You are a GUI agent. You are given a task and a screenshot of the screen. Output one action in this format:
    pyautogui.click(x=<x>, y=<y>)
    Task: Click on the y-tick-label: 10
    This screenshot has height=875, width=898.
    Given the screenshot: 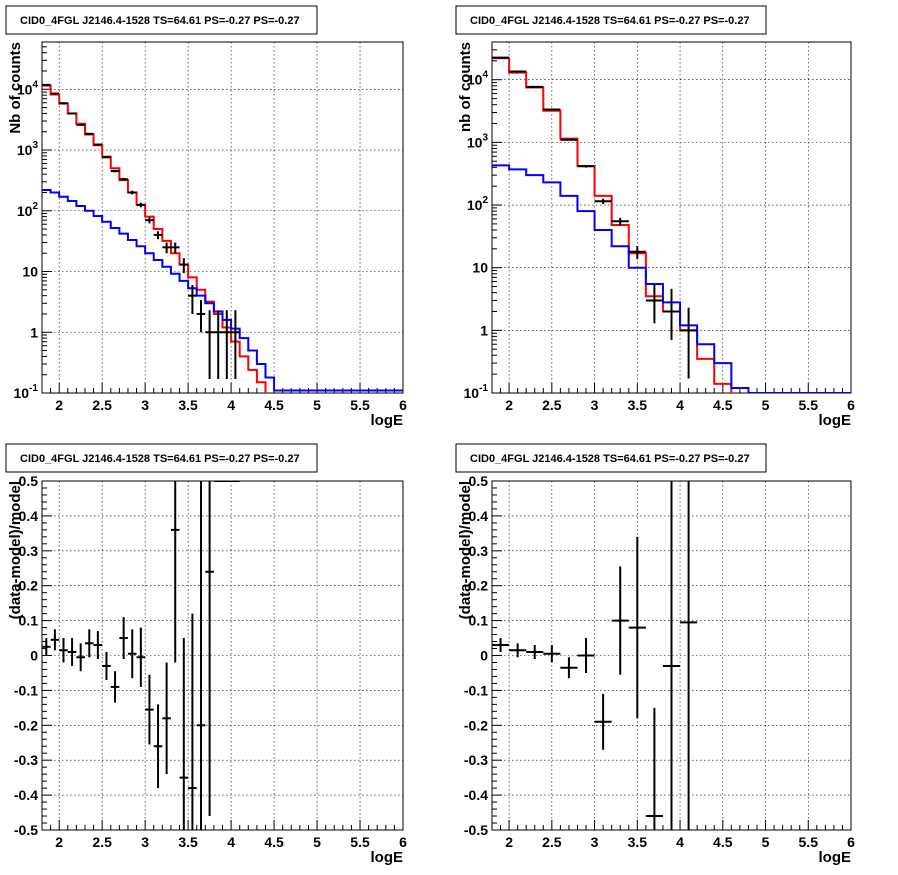 What is the action you would take?
    pyautogui.click(x=480, y=268)
    